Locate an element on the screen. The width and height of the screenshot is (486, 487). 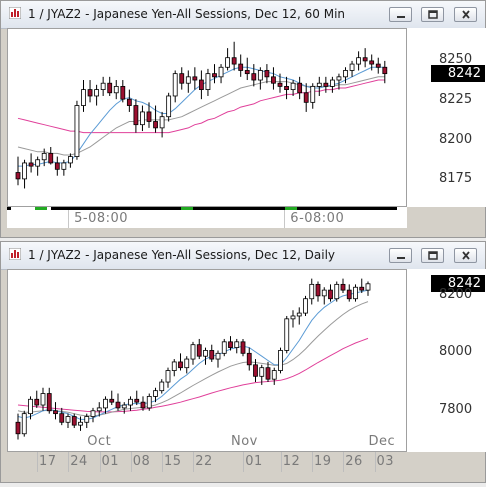
day-separator is located at coordinates (194, 462).